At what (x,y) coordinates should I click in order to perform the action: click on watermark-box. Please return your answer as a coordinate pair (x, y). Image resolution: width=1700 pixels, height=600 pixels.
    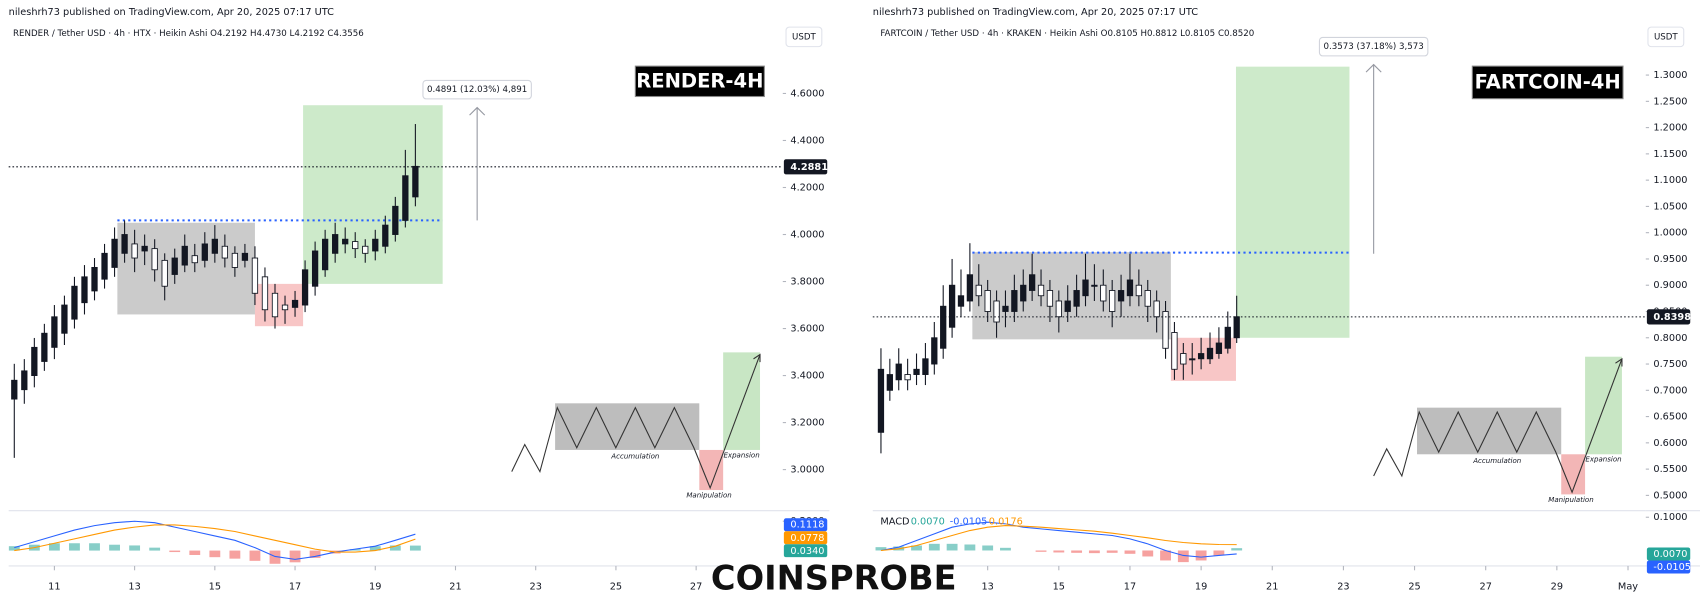
    Looking at the image, I should click on (833, 578).